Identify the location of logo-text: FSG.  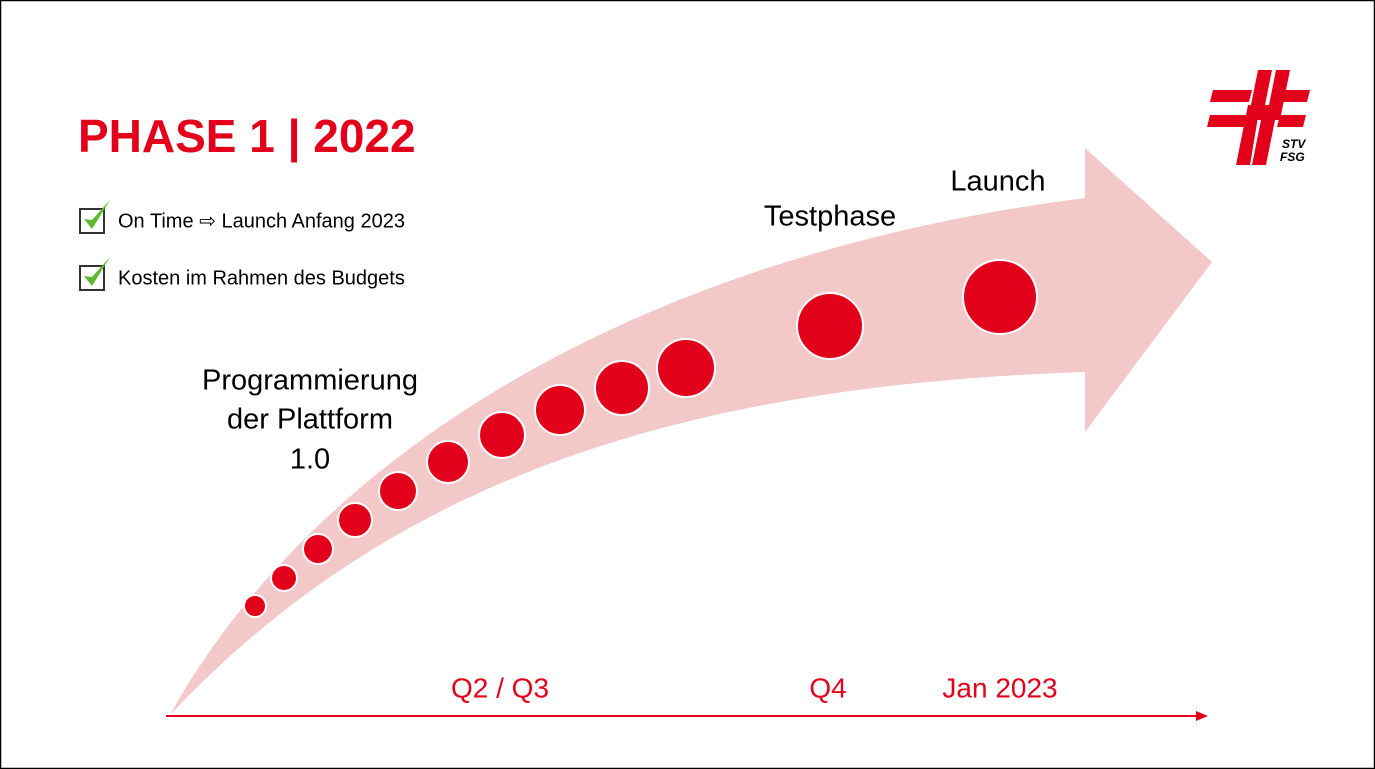
(1292, 157).